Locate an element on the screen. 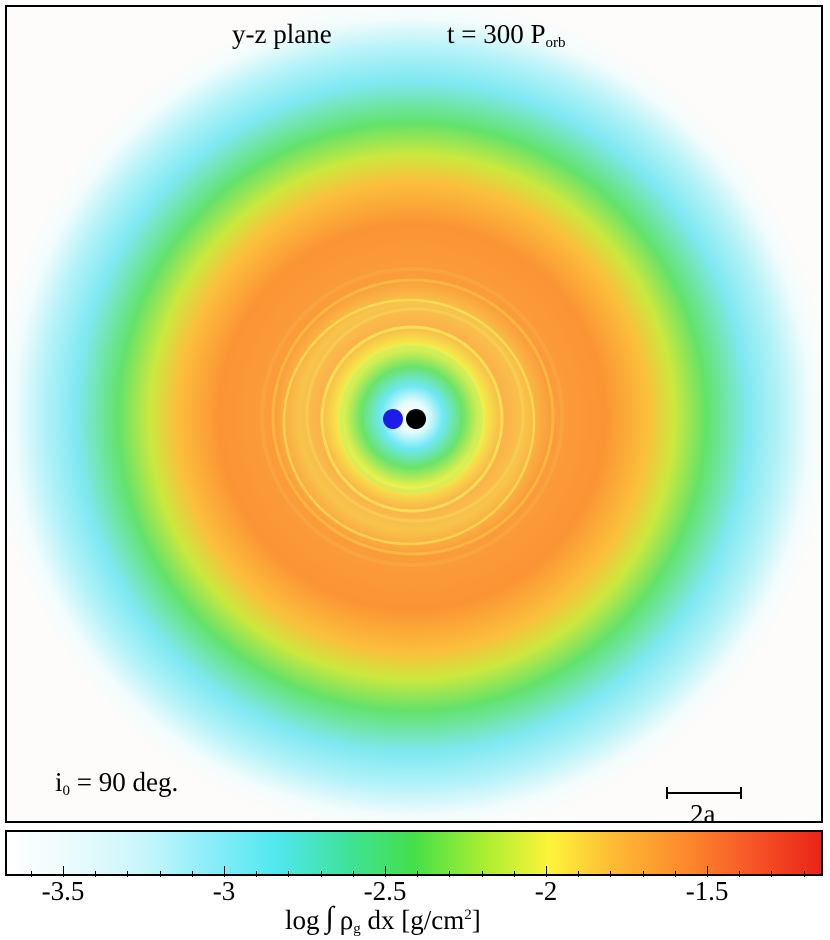 The width and height of the screenshot is (830, 940). blue-star is located at coordinates (393, 419).